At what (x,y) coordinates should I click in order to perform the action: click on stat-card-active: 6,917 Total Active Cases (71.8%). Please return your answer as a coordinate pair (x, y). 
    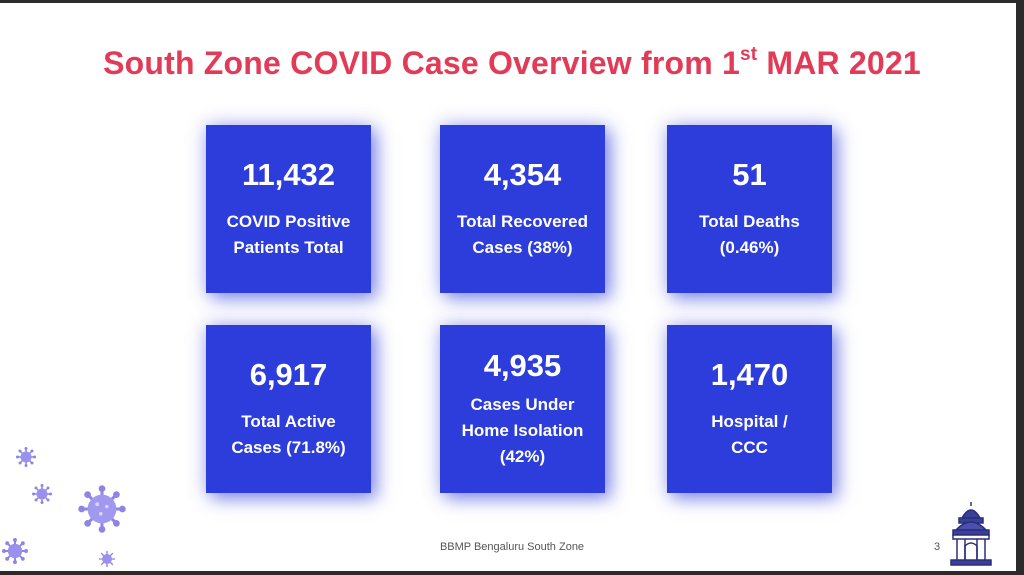
    Looking at the image, I should click on (288, 409).